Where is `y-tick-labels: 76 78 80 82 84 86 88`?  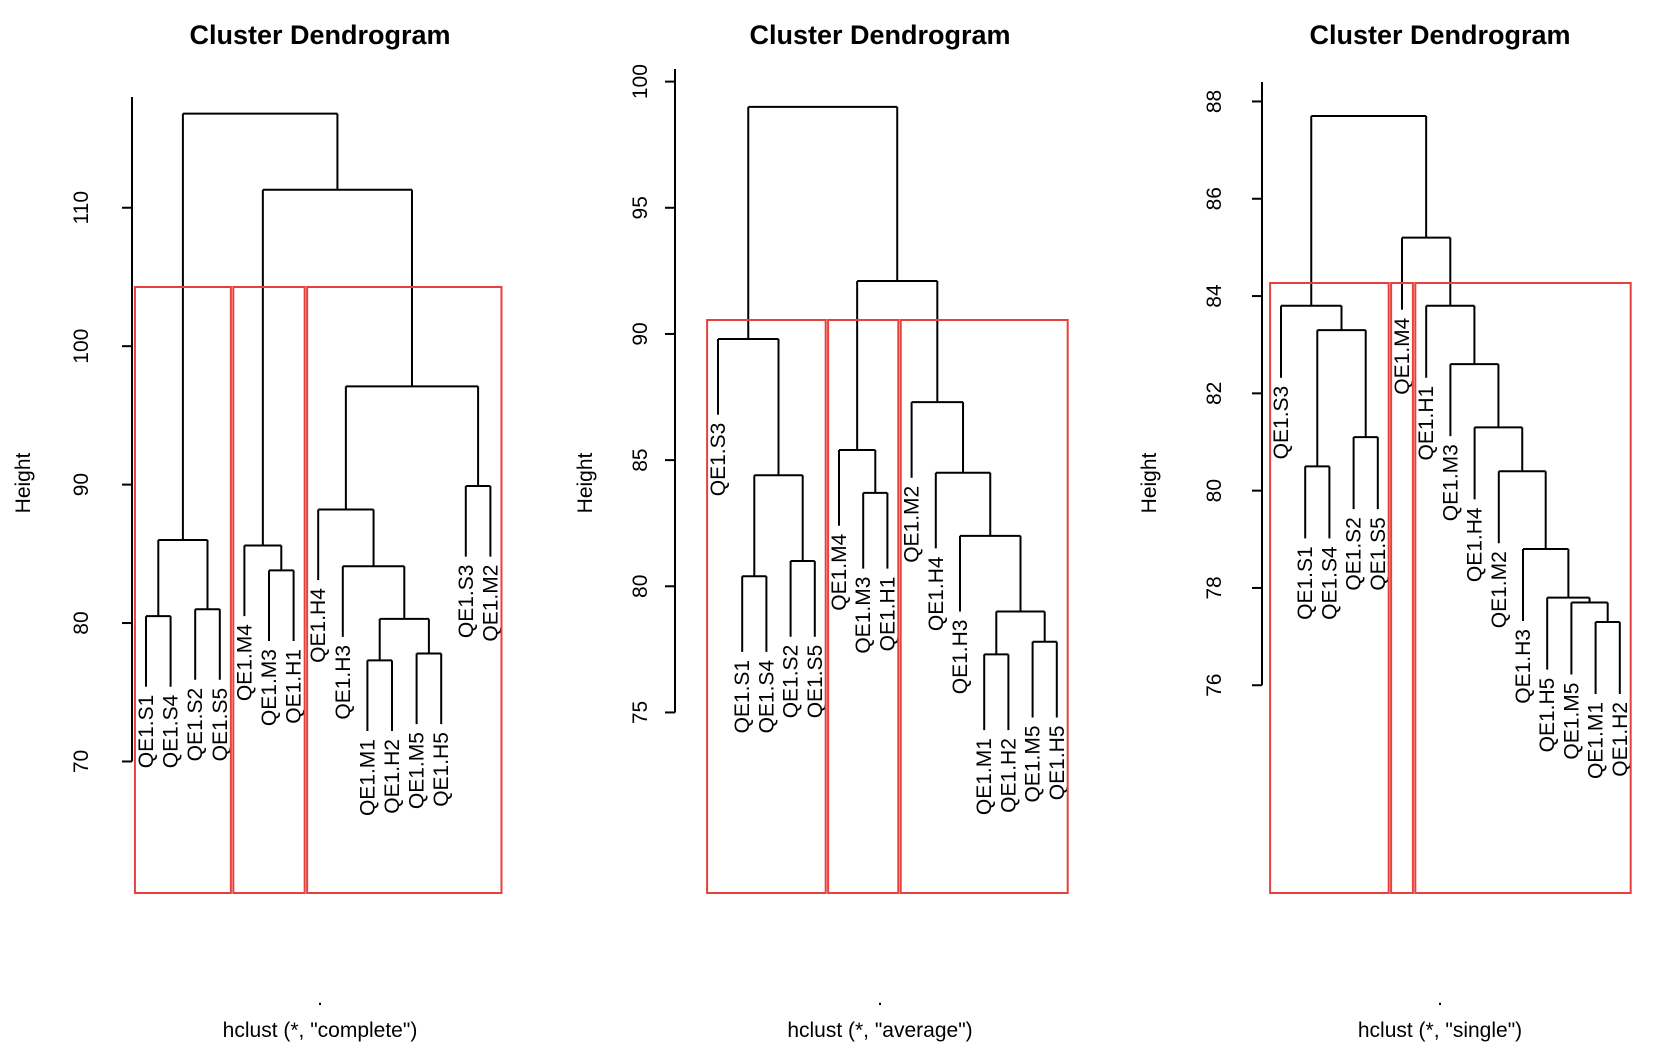
y-tick-labels: 76 78 80 82 84 86 88 is located at coordinates (1214, 393).